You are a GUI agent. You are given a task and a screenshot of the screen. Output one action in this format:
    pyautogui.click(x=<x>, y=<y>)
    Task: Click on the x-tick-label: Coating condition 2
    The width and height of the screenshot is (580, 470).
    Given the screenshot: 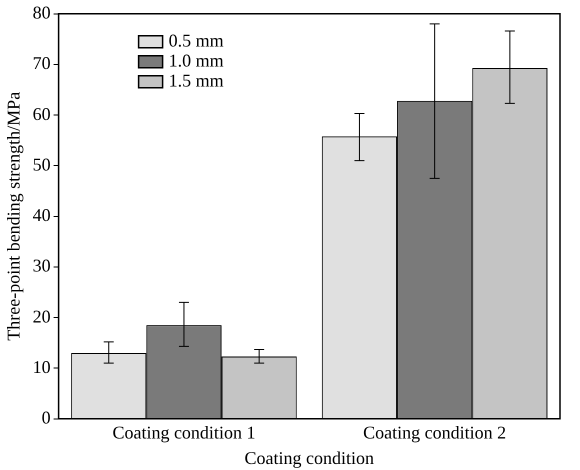 What is the action you would take?
    pyautogui.click(x=434, y=432)
    